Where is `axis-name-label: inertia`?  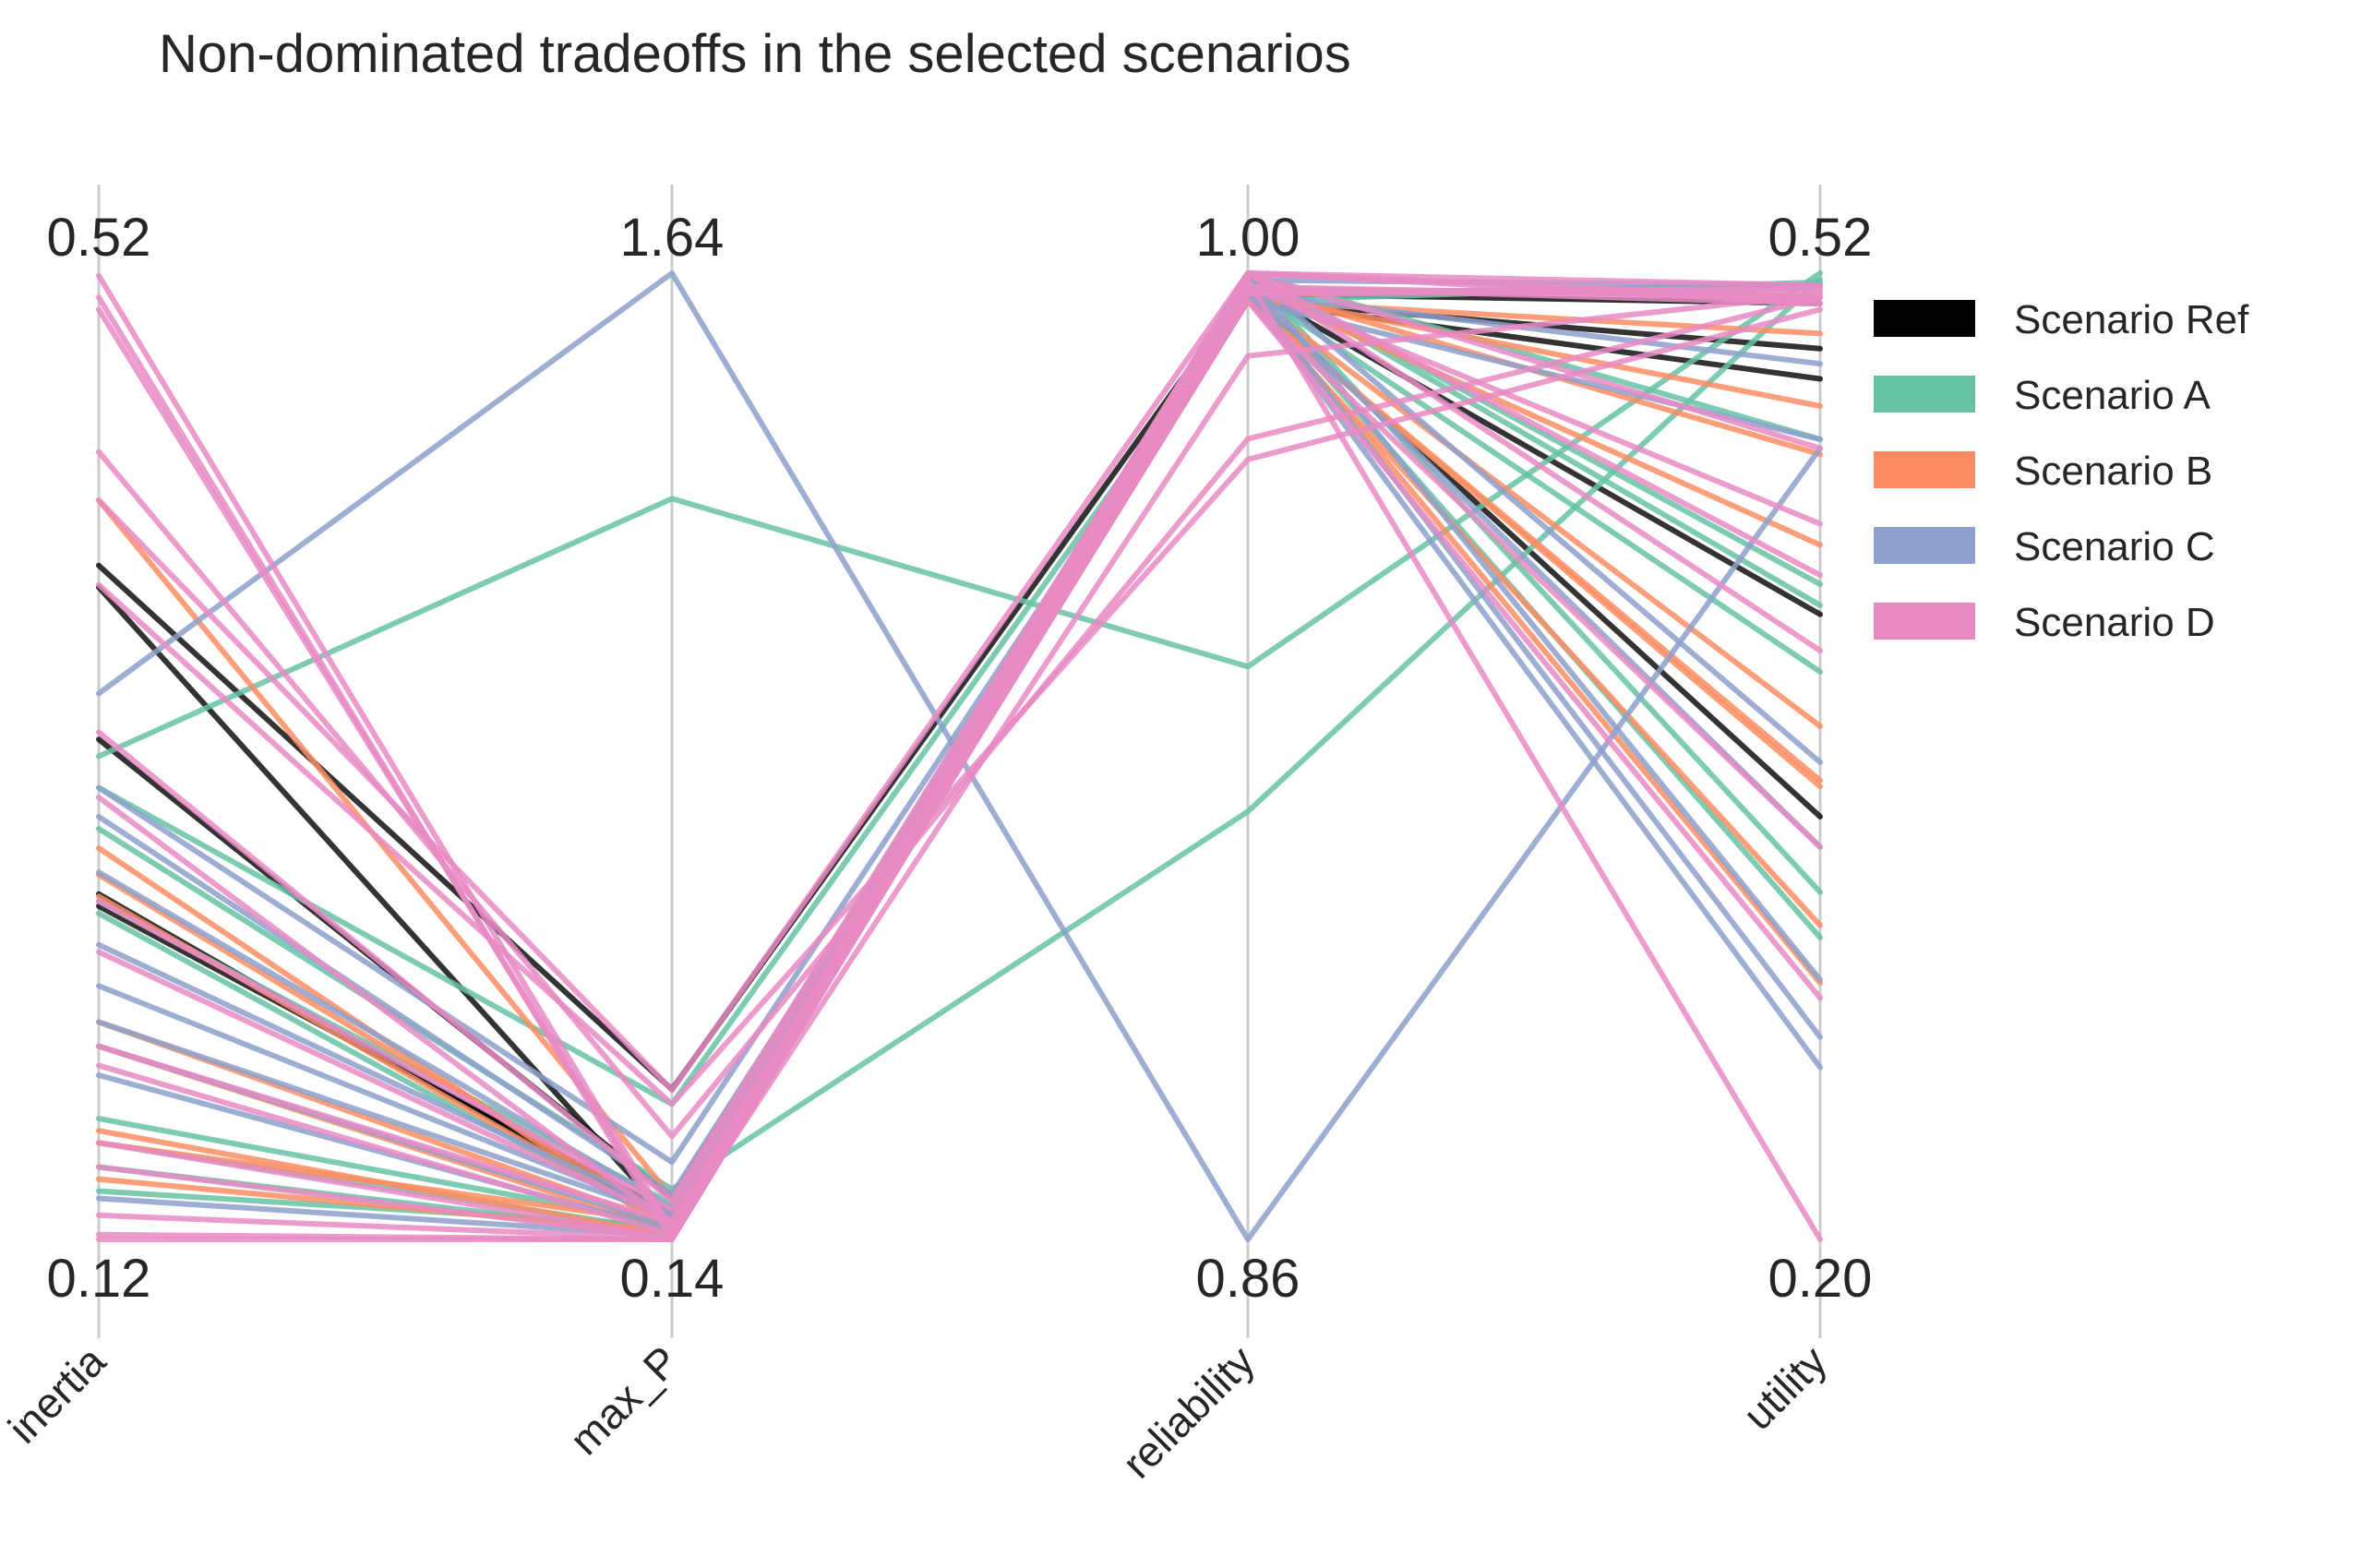
axis-name-label: inertia is located at coordinates (57, 1395).